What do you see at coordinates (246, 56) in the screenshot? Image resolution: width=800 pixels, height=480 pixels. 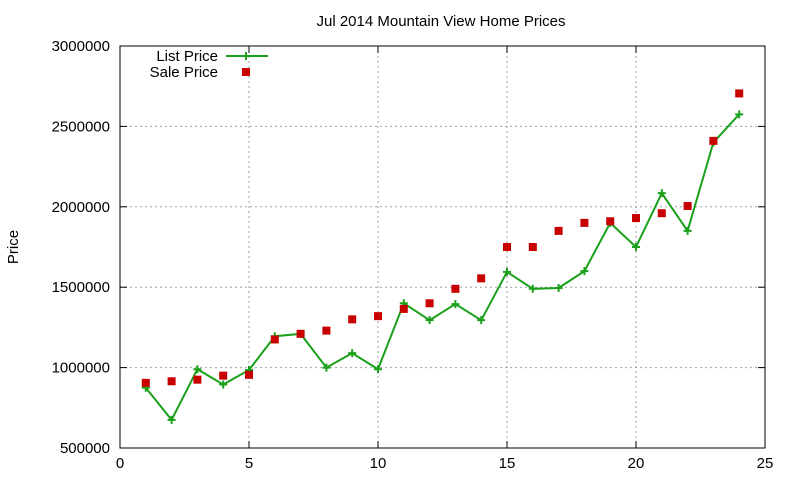 I see `legend-swatch-marker` at bounding box center [246, 56].